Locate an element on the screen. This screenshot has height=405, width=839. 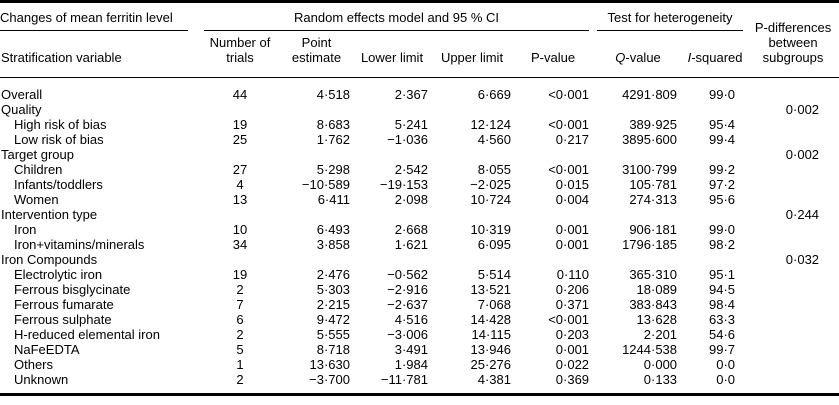
row-label: Ferrous bisglycinate is located at coordinates (72, 289).